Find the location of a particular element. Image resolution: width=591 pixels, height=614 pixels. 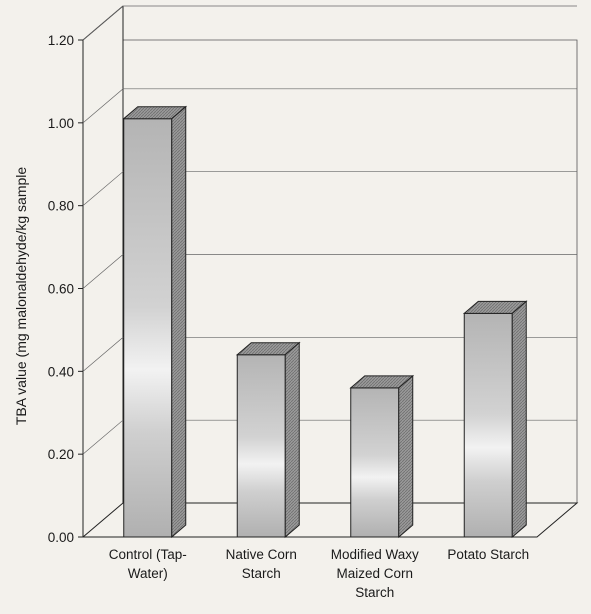

y-tick-label: 1.00 is located at coordinates (61, 123).